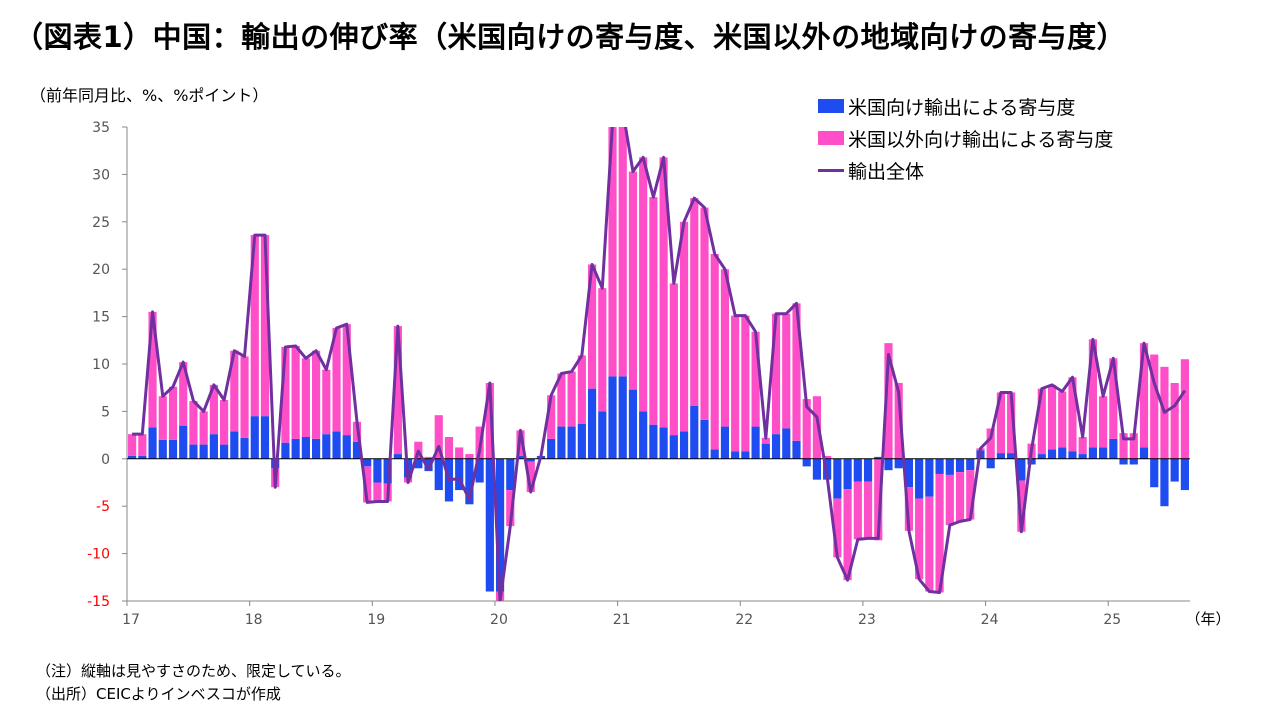 Image resolution: width=1280 pixels, height=720 pixels. Describe the element at coordinates (158, 694) in the screenshot. I see `source-note: （出所）CEICよりインベスコが作成` at that location.